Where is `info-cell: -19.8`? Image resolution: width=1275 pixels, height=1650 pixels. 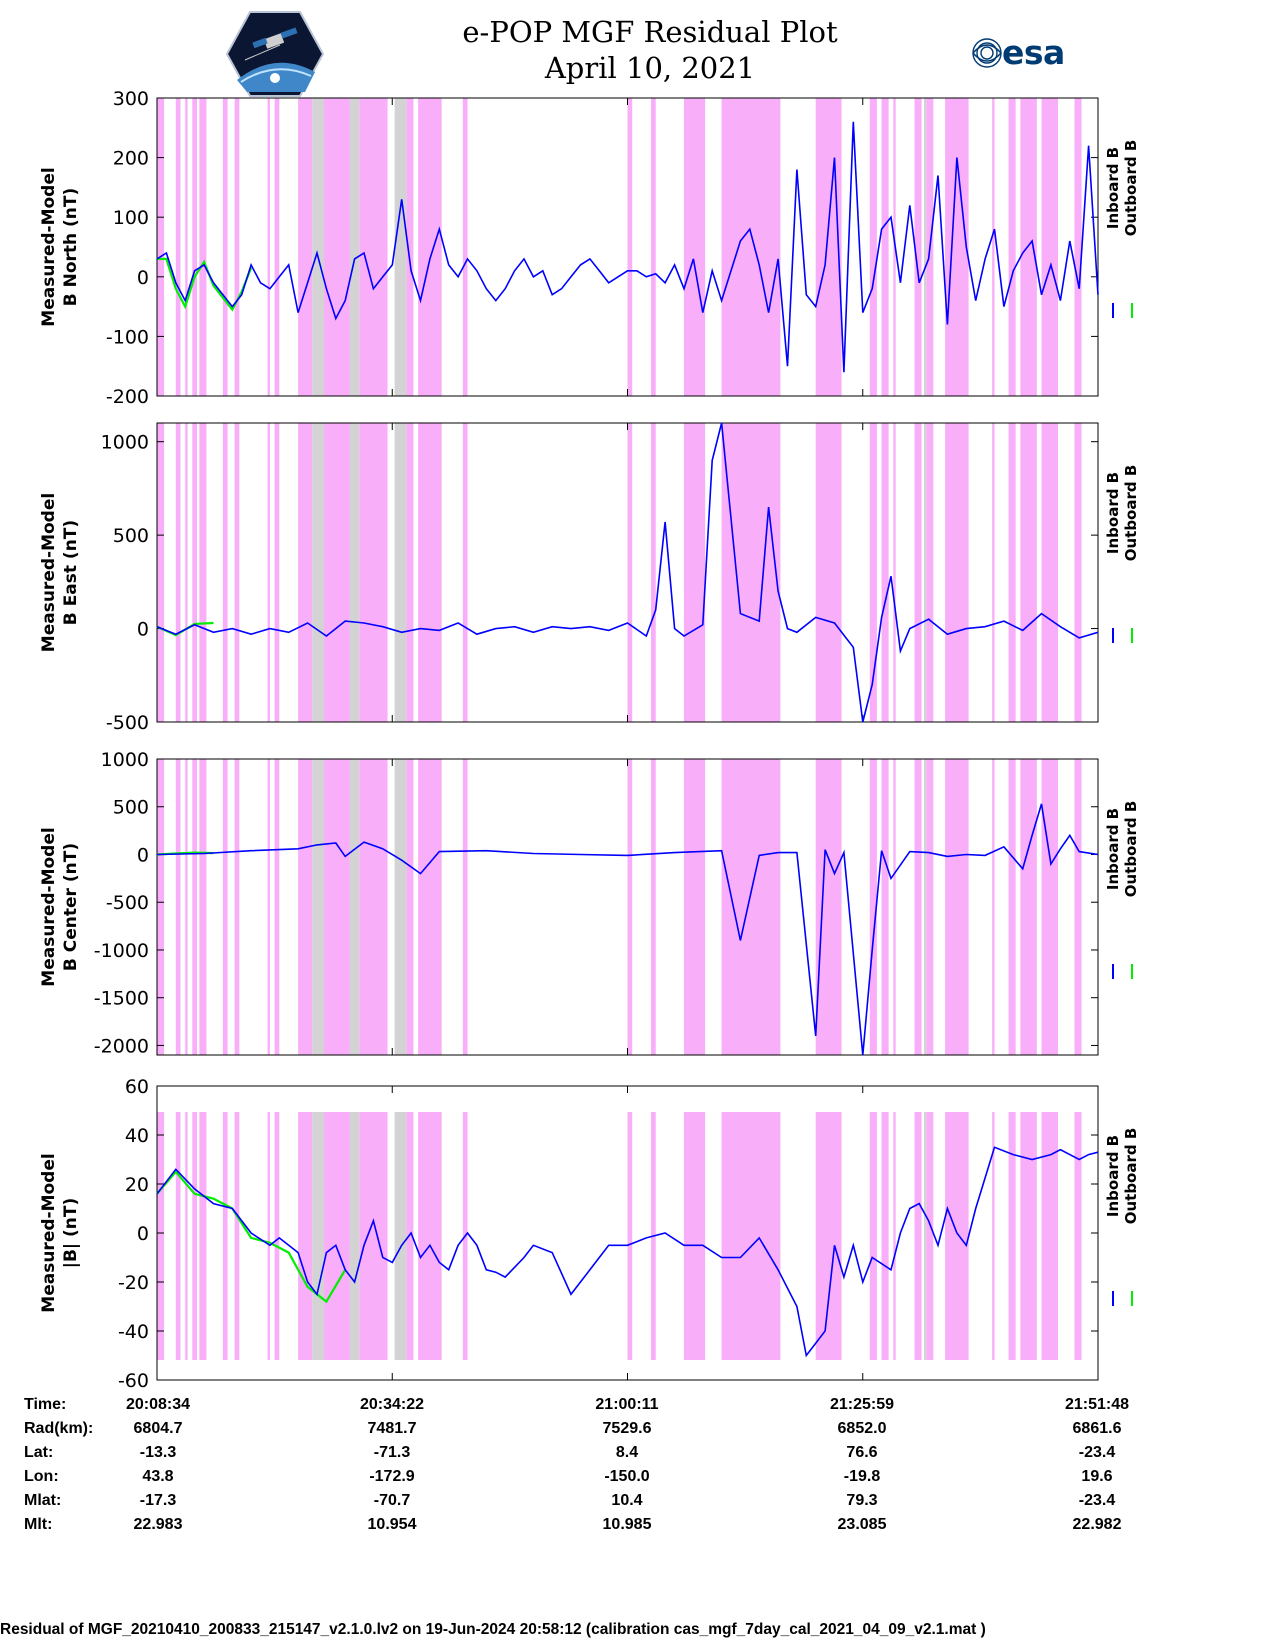
info-cell: -19.8 is located at coordinates (862, 1476).